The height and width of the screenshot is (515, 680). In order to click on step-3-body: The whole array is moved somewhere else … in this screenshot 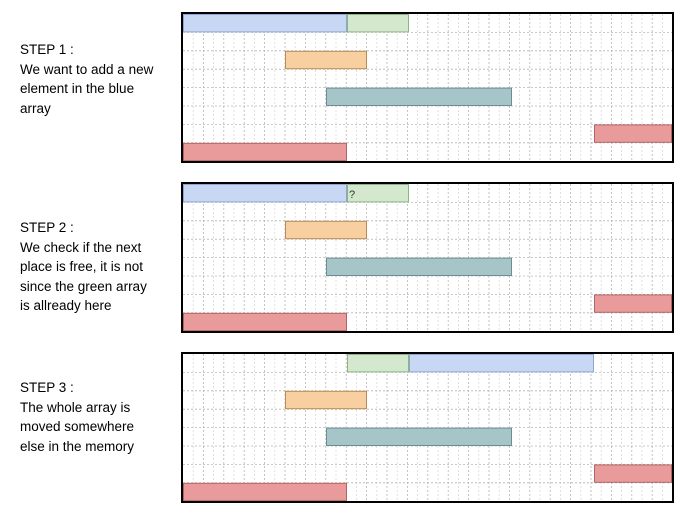, I will do `click(77, 426)`.